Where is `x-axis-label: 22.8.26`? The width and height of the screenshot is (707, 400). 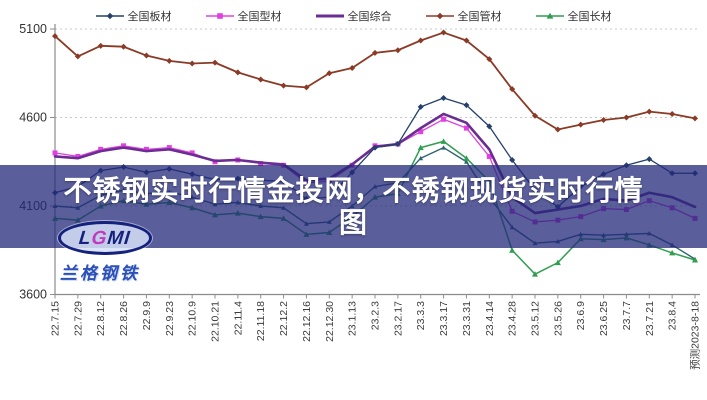 x-axis-label: 22.8.26 is located at coordinates (124, 318).